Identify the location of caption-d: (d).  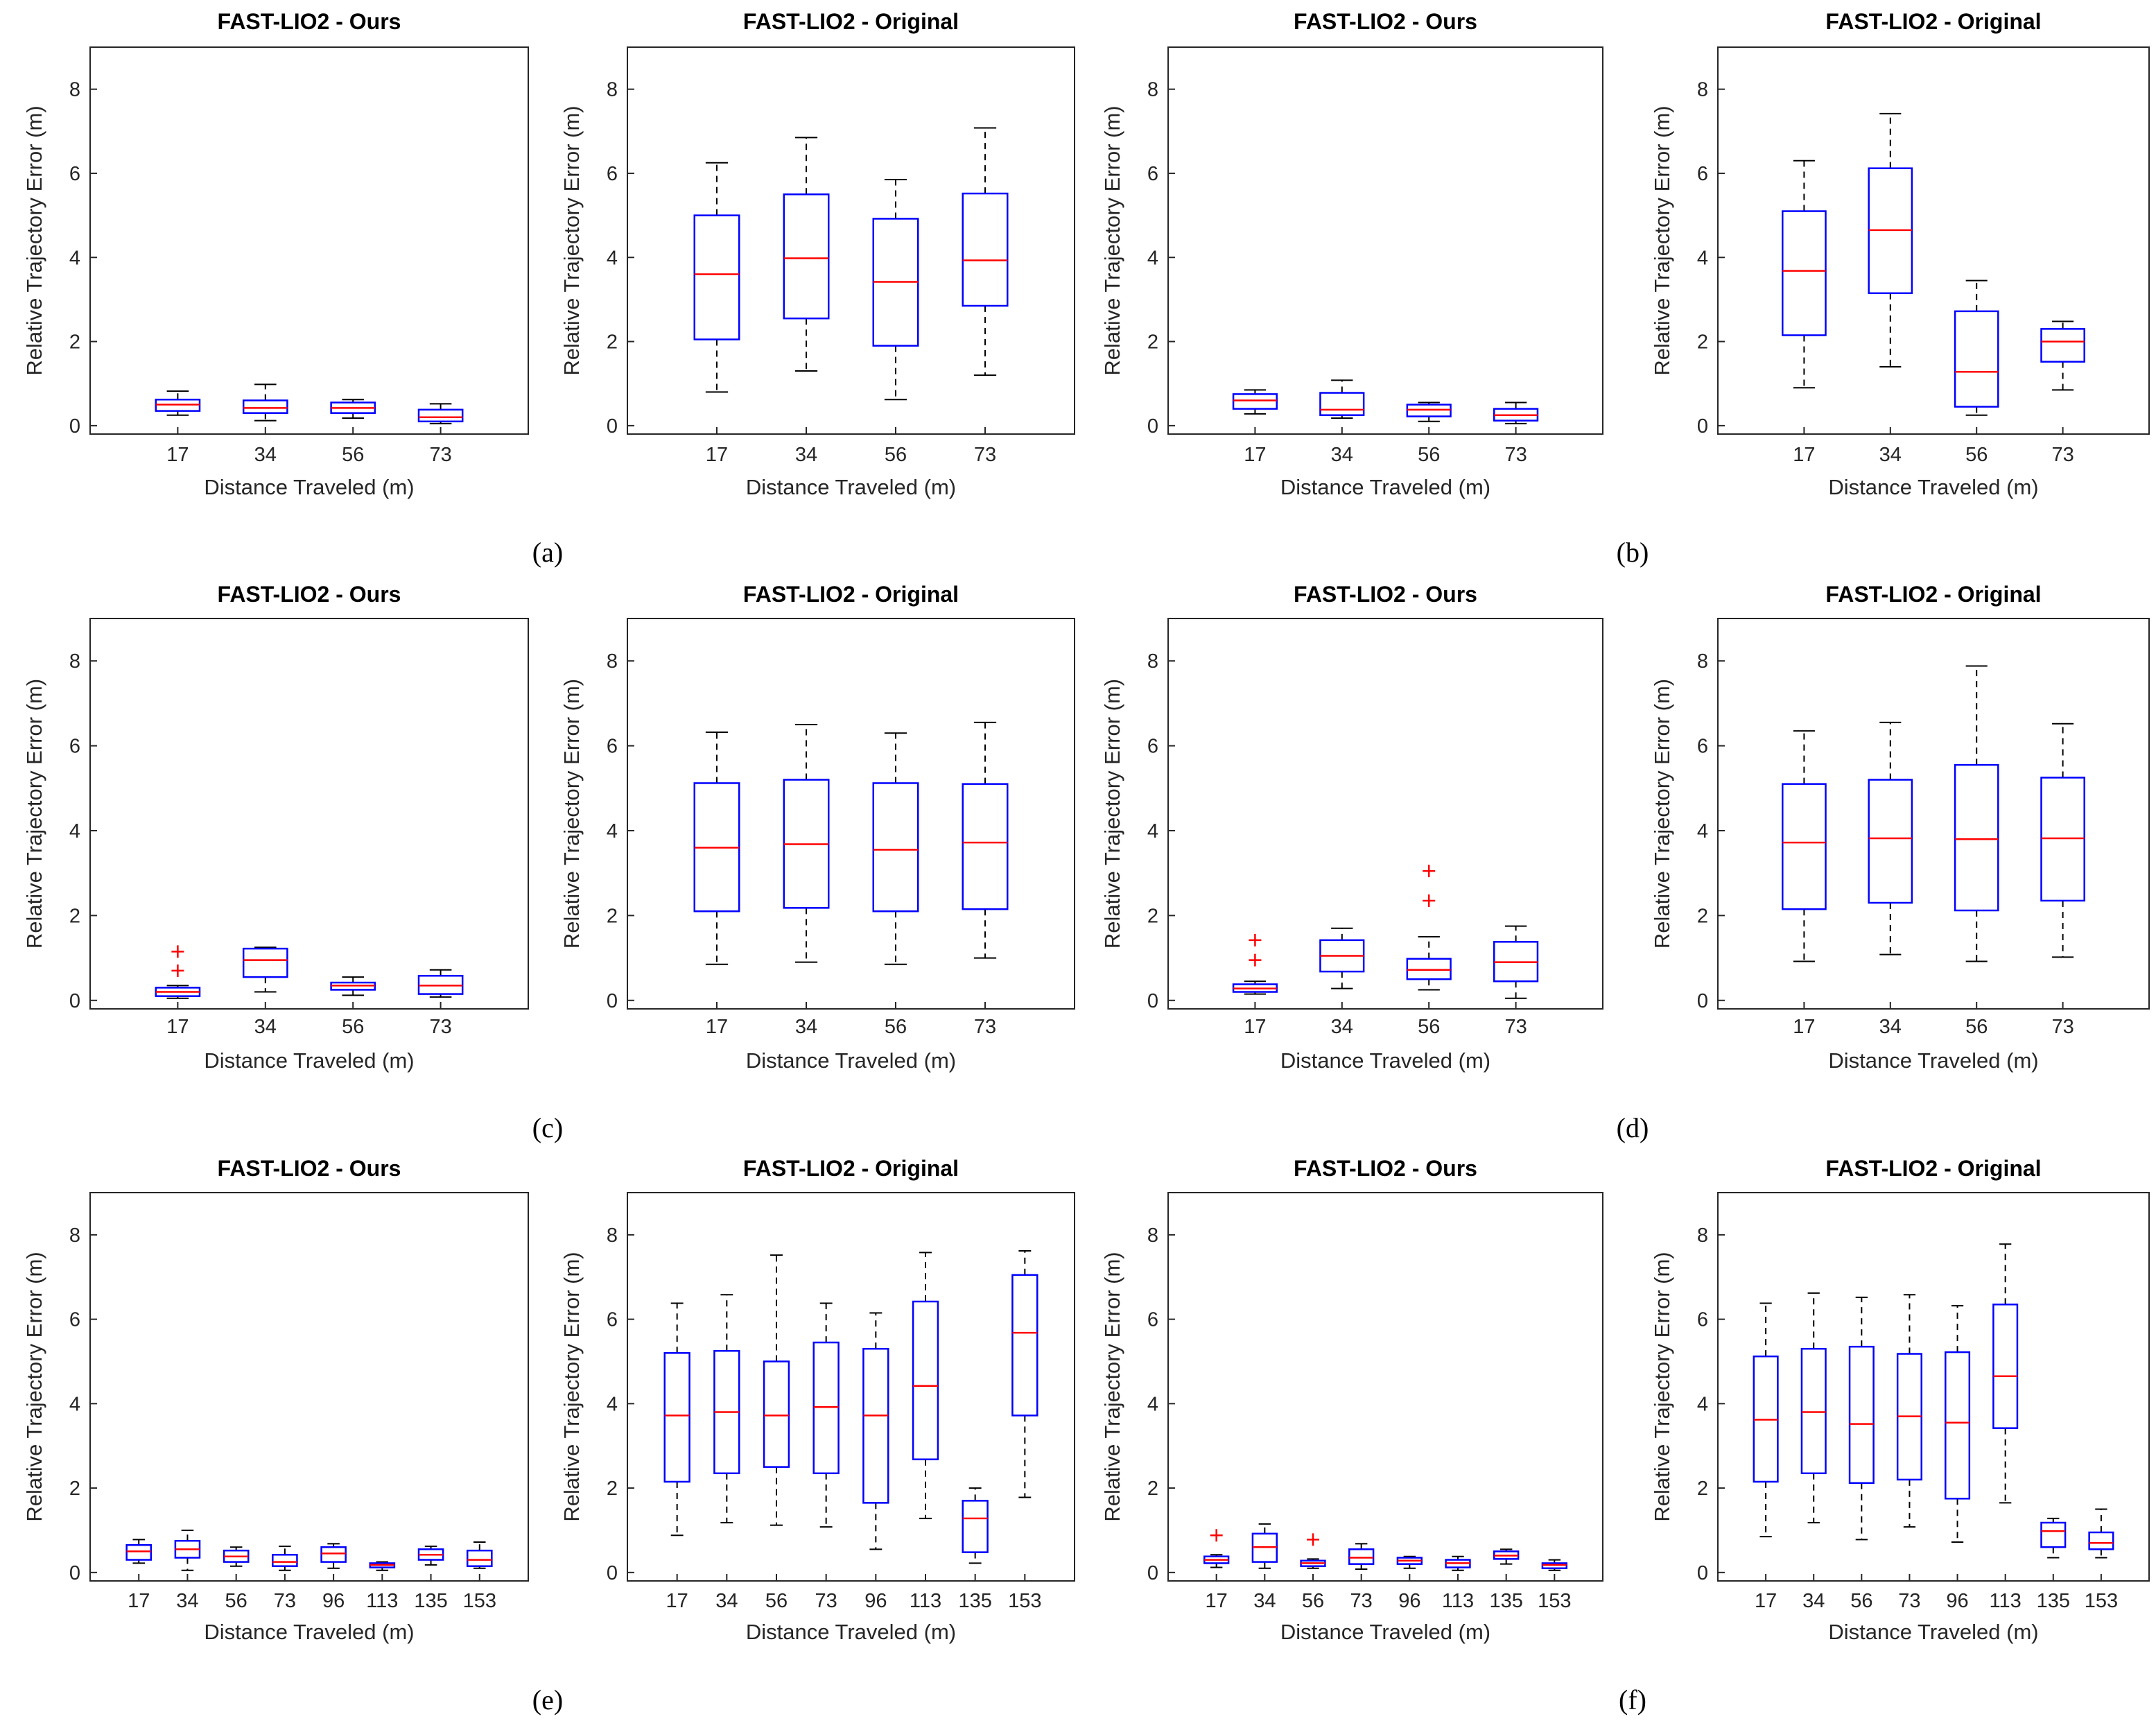
(1633, 1127).